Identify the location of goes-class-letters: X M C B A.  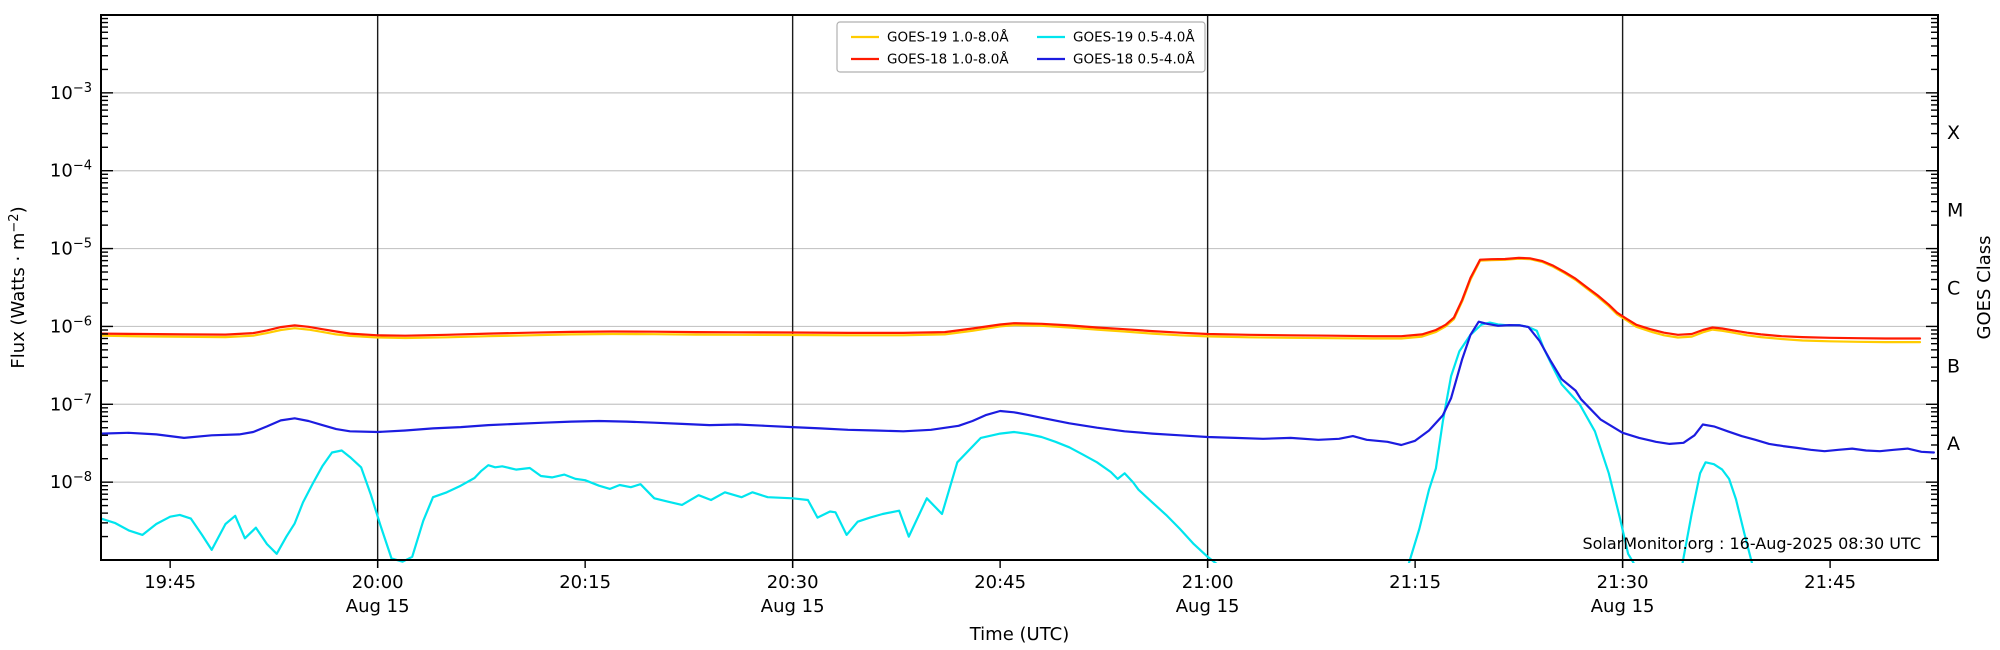
(1955, 288).